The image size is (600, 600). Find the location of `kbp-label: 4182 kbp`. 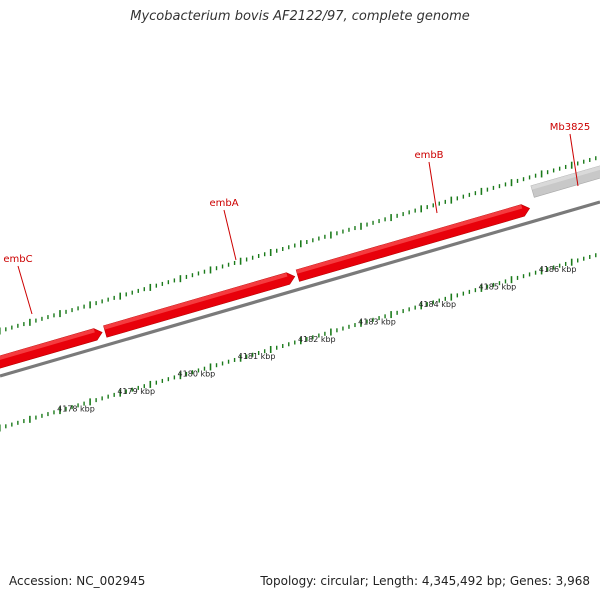

kbp-label: 4182 kbp is located at coordinates (317, 339).